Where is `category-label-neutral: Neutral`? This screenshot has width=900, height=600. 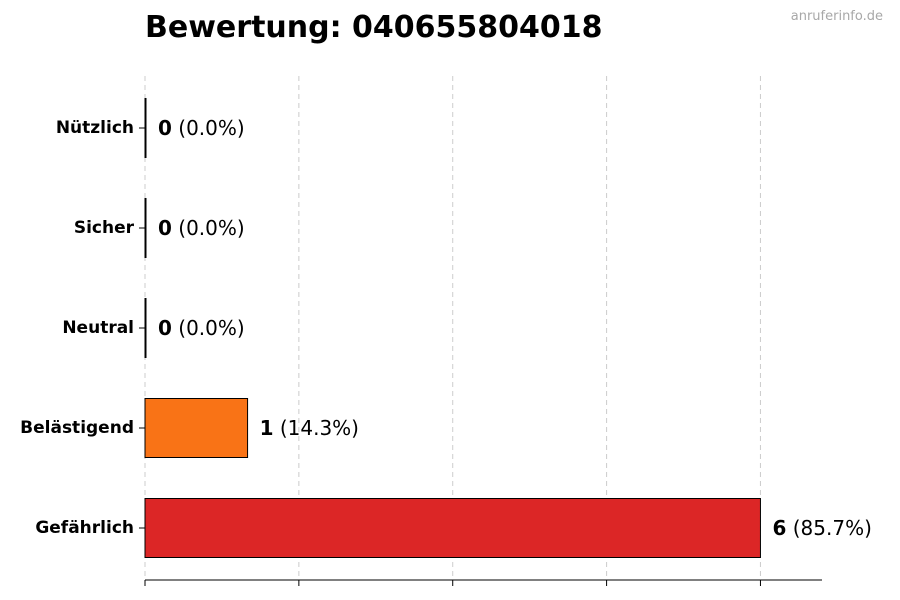
category-label-neutral: Neutral is located at coordinates (98, 328).